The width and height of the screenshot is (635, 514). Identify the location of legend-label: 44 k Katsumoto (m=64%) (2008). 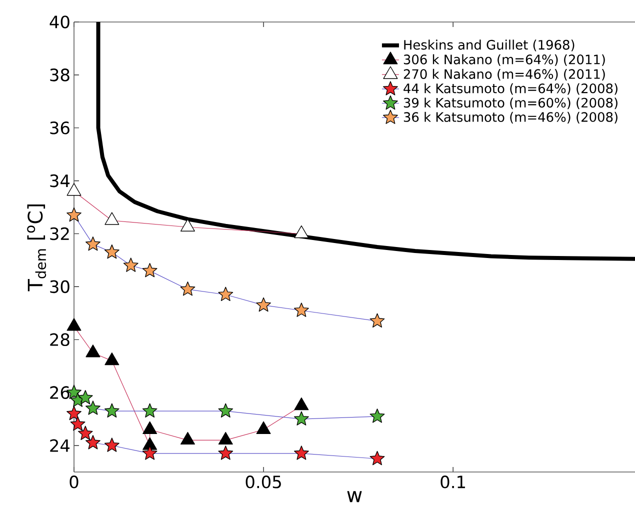
(511, 89).